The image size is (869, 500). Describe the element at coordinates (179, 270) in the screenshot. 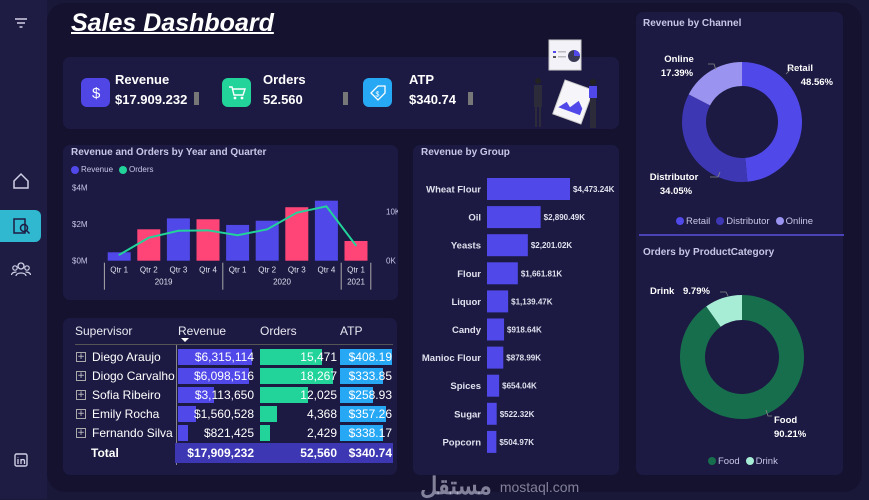

I see `quarter-label: Qtr 3` at that location.